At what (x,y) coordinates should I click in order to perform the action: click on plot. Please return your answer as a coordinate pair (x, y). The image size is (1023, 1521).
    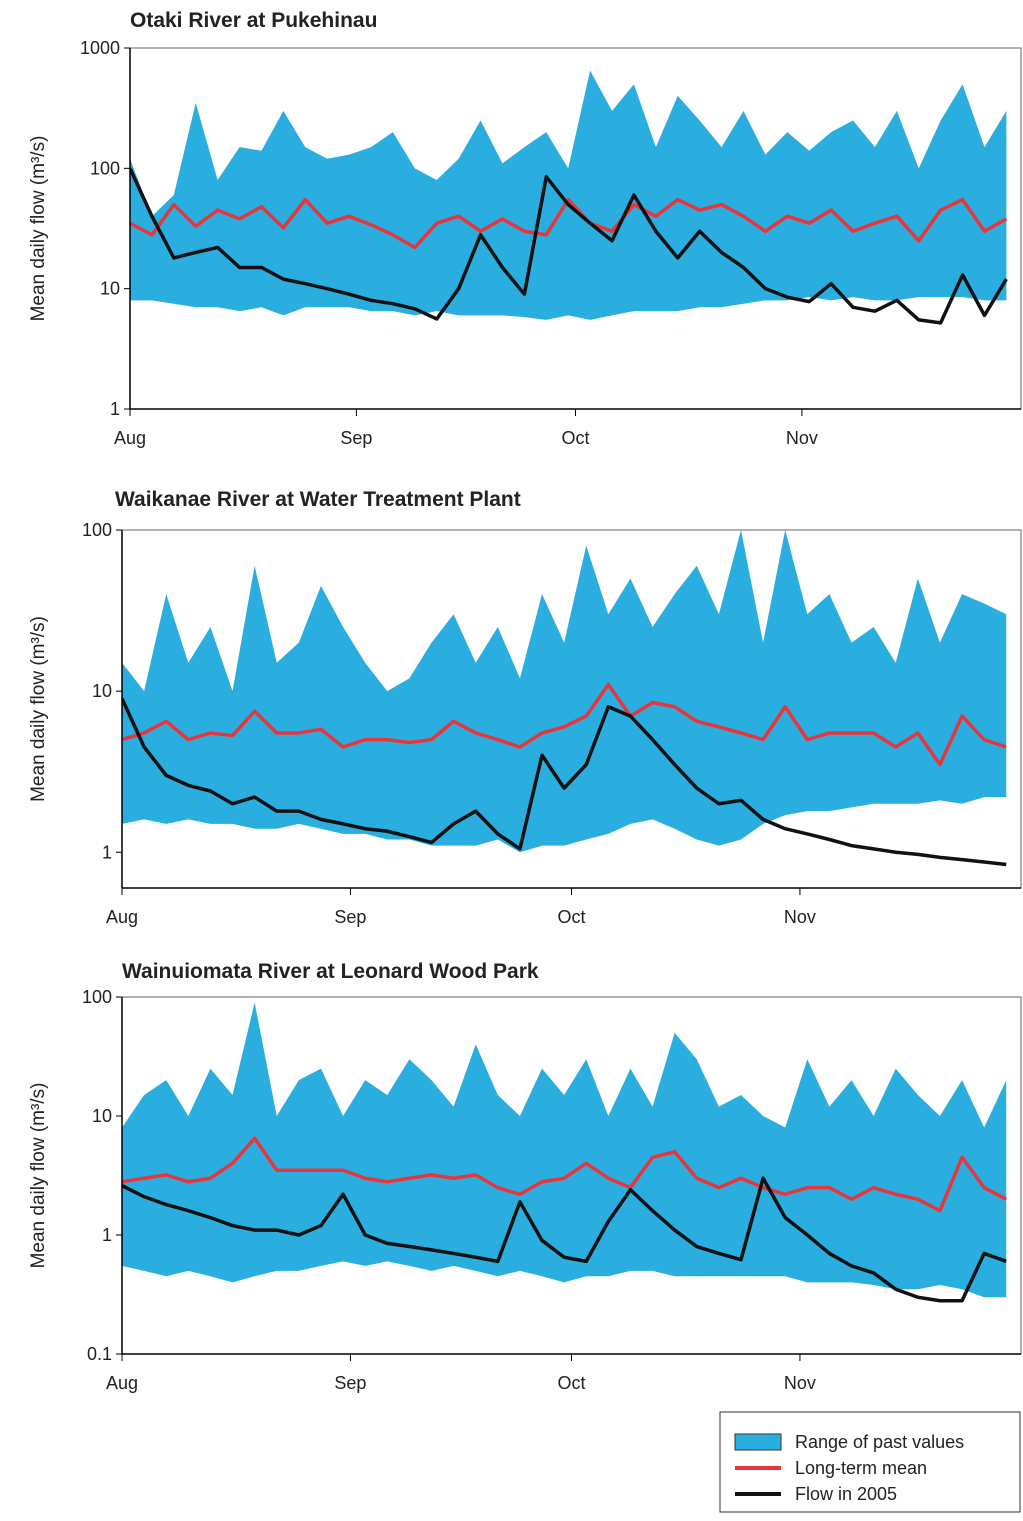
    Looking at the image, I should click on (569, 197).